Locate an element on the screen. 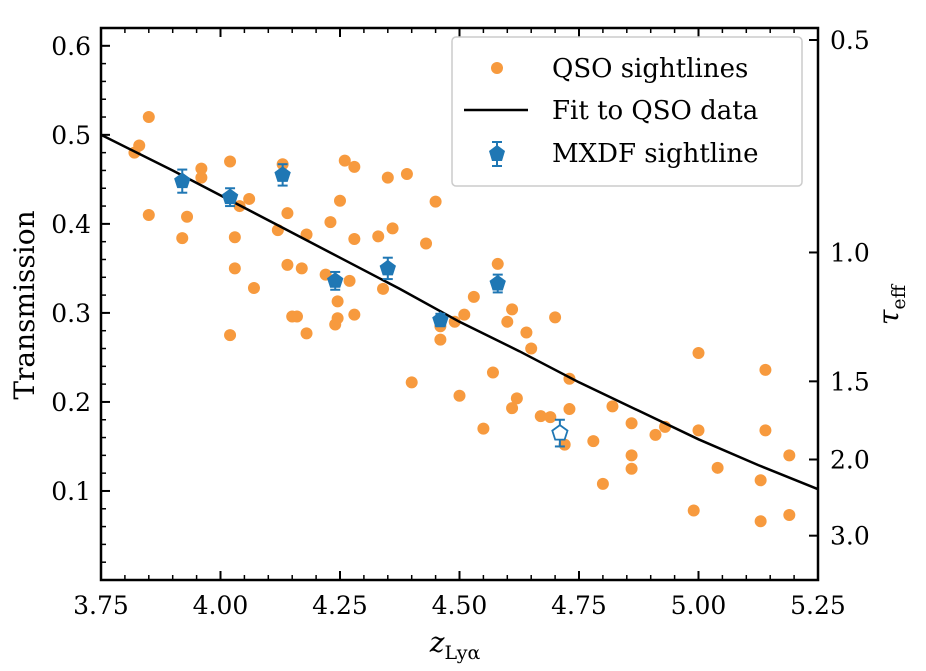  legend-marker-qso is located at coordinates (497, 68).